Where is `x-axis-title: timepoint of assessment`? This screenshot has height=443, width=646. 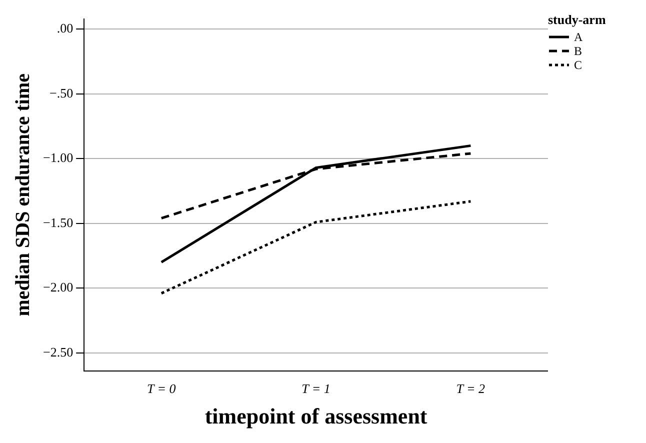 x-axis-title: timepoint of assessment is located at coordinates (316, 415).